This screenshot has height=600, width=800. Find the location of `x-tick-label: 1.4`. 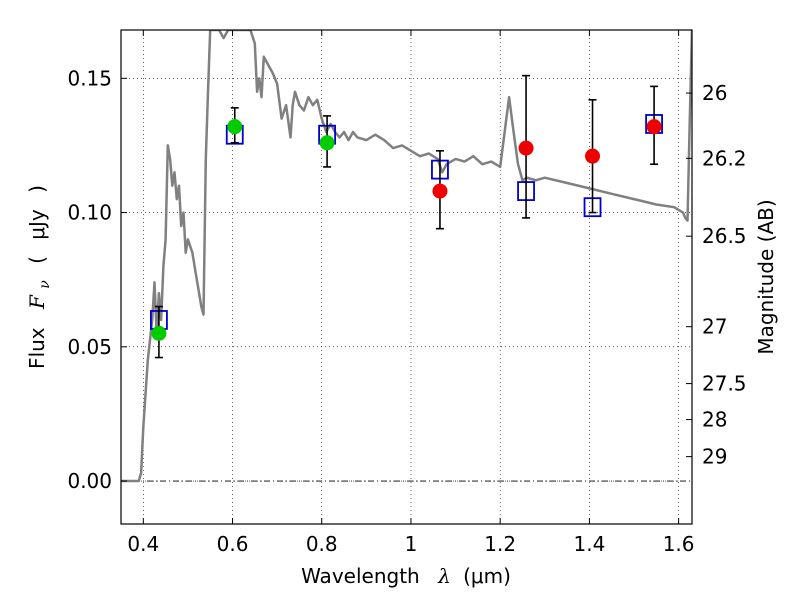

x-tick-label: 1.4 is located at coordinates (589, 544).